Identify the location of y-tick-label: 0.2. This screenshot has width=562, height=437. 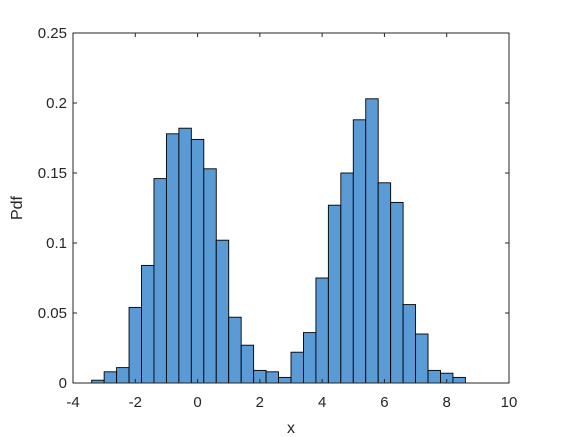
(56, 103).